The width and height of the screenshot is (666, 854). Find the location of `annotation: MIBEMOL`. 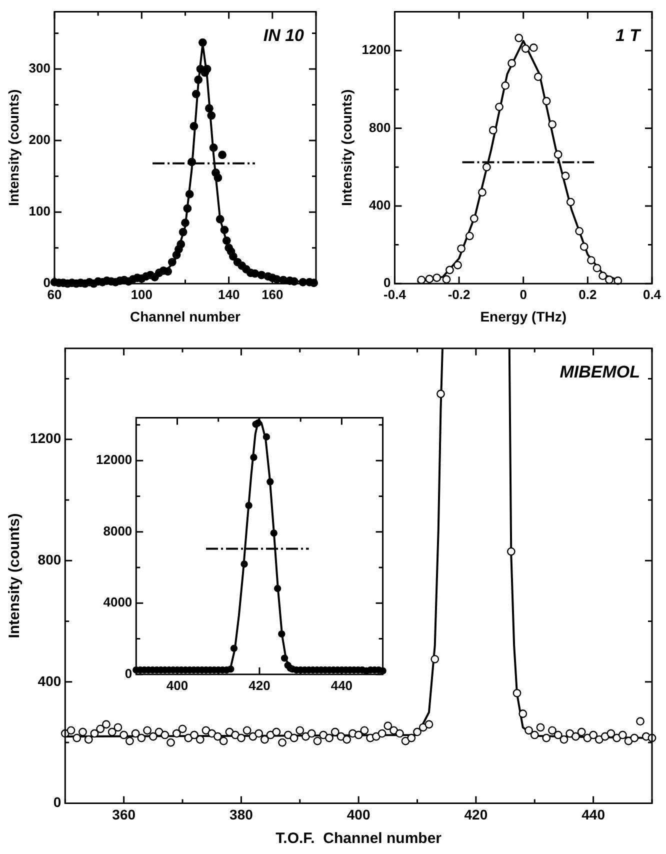

annotation: MIBEMOL is located at coordinates (600, 372).